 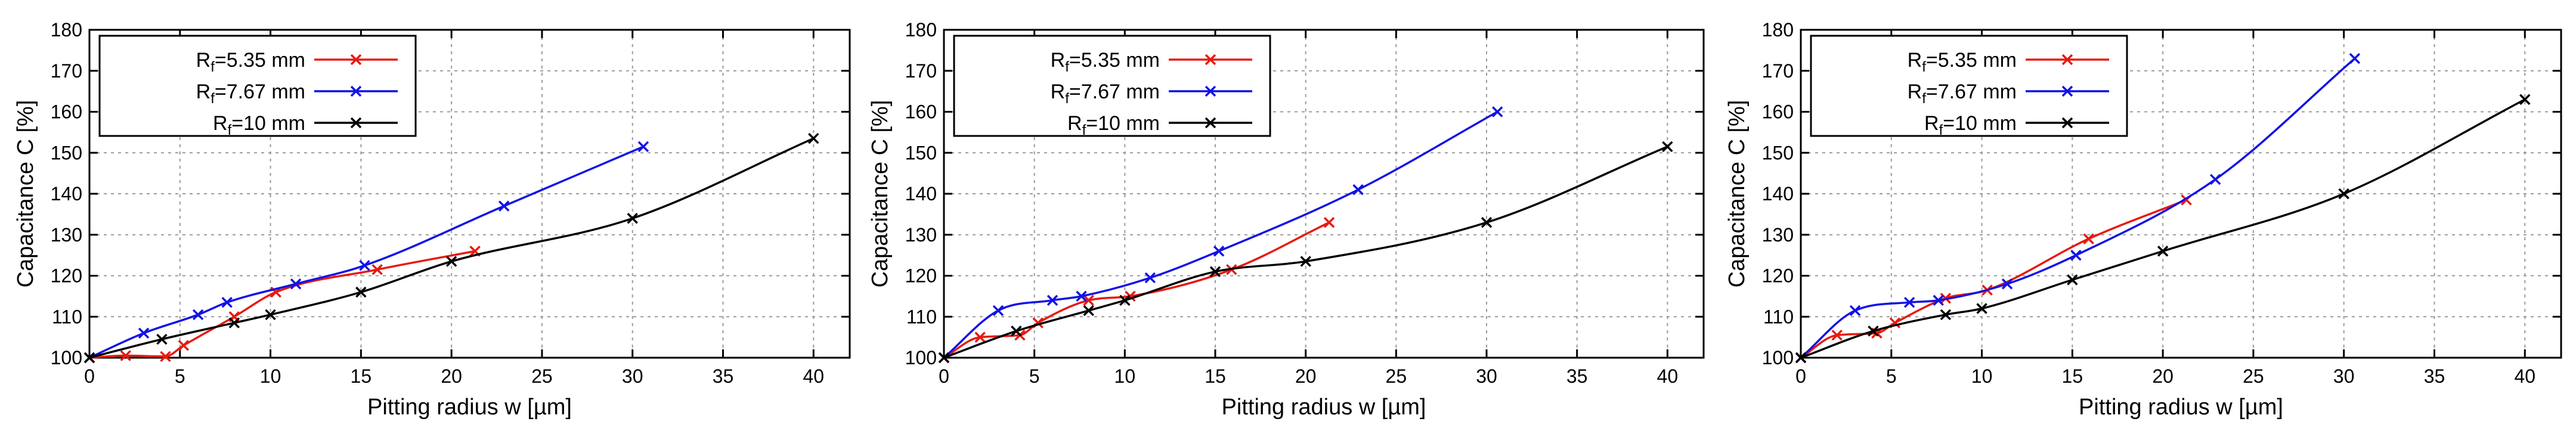 I want to click on y-tick-label: 150, so click(x=1778, y=152).